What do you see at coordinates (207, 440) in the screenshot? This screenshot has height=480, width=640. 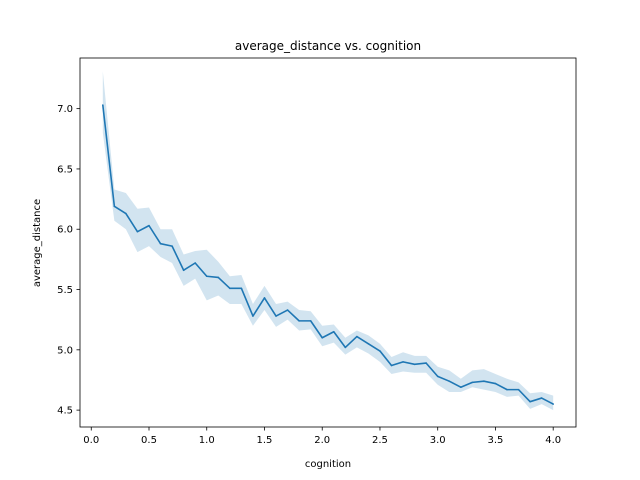 I see `x-tick-label: 1.0` at bounding box center [207, 440].